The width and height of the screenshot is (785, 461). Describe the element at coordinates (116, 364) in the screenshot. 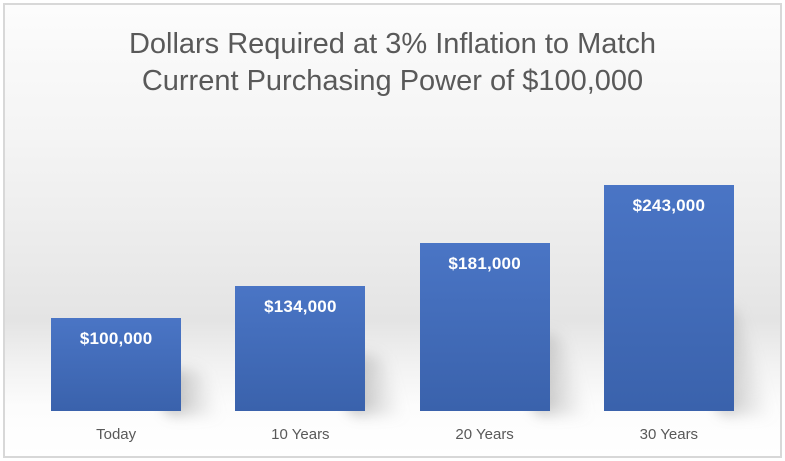

I see `bar: $100,000` at that location.